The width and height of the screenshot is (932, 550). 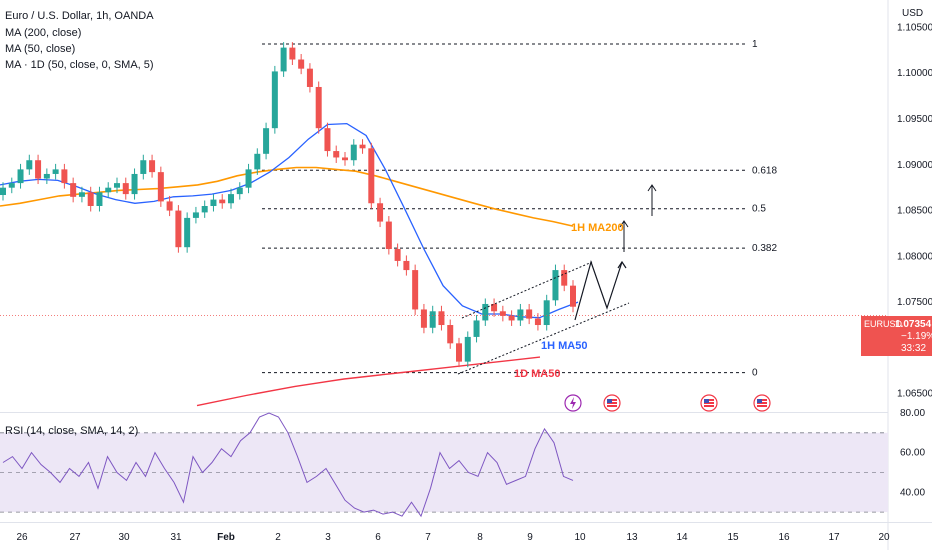 I want to click on fib-level-label: 0.618, so click(x=764, y=170).